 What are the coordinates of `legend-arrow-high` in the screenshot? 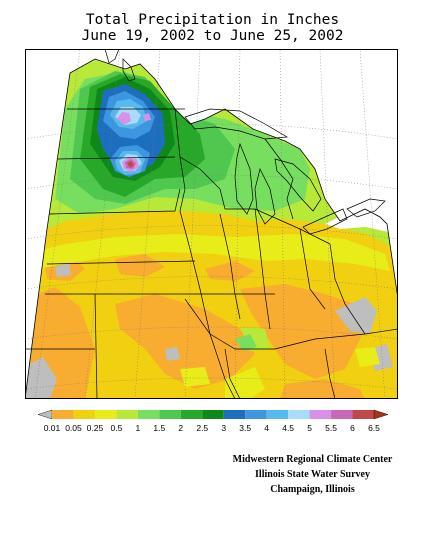 It's located at (380, 414).